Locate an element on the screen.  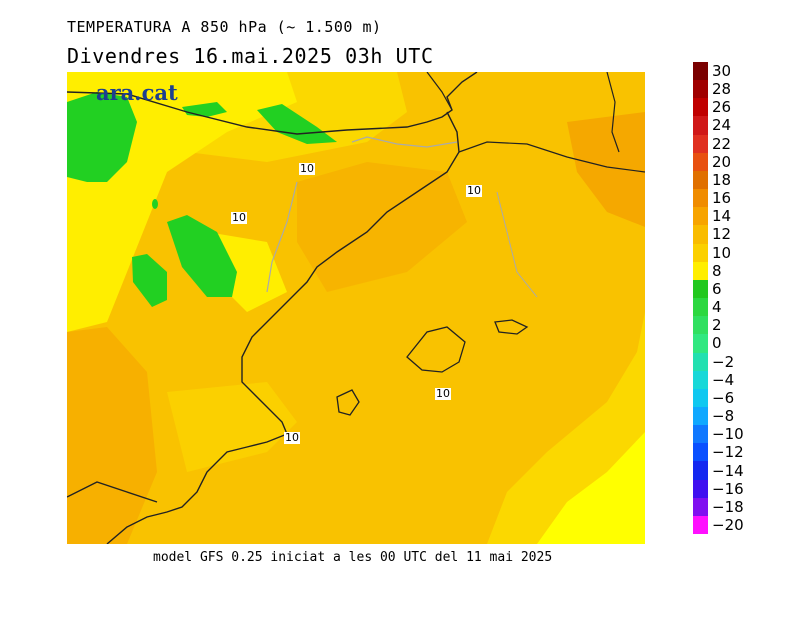
map-coast-bay-of-biscay is located at coordinates (272, 103).